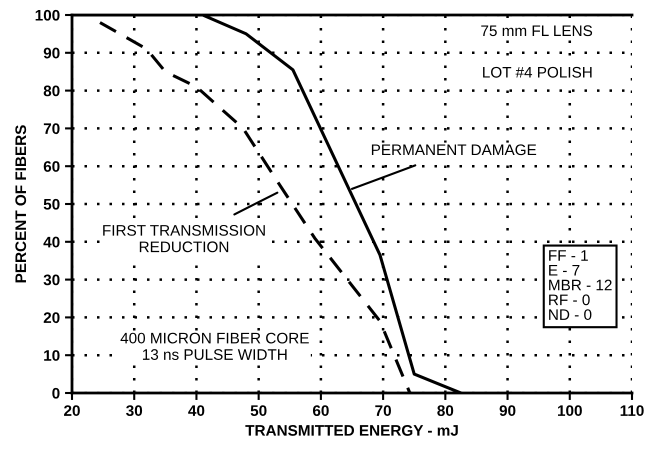 This screenshot has height=455, width=651. What do you see at coordinates (536, 30) in the screenshot?
I see `annotation: 75 mm FL LENS` at bounding box center [536, 30].